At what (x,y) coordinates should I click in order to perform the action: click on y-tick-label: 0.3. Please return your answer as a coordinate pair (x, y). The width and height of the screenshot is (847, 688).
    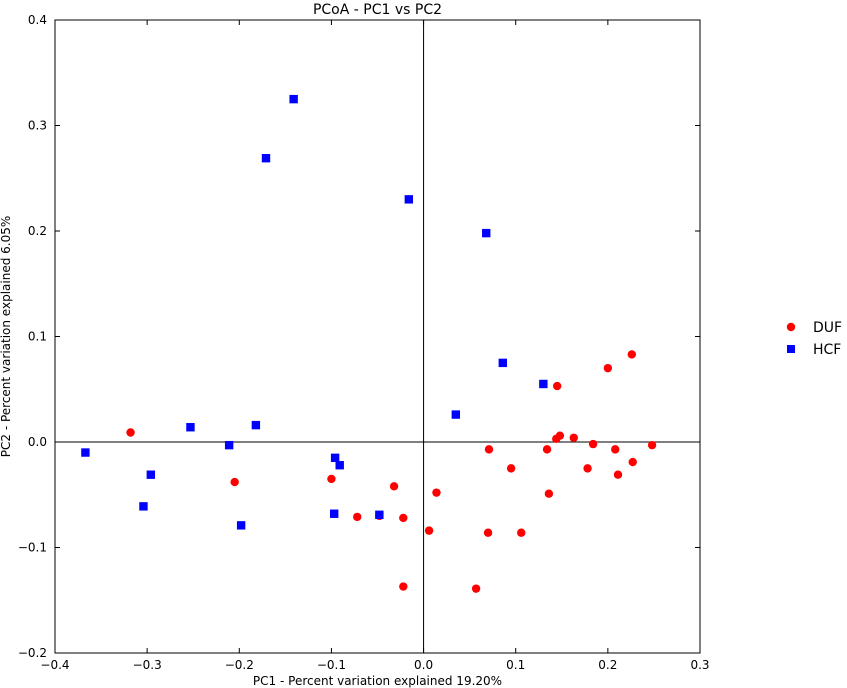
    Looking at the image, I should click on (37, 126).